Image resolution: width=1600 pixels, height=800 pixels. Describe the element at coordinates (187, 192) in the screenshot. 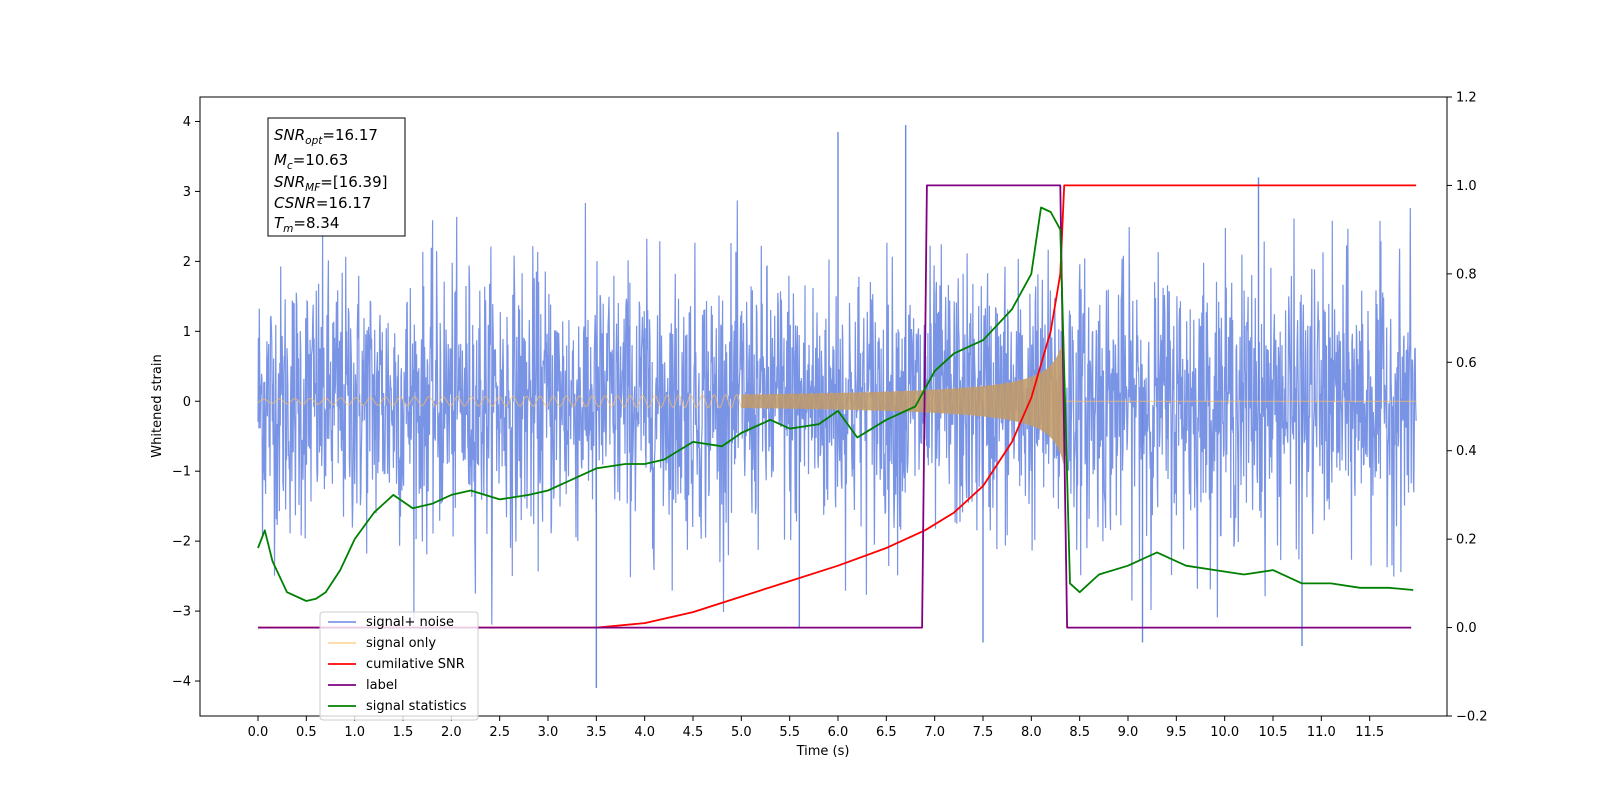

I see `y-tick-label: 3` at that location.